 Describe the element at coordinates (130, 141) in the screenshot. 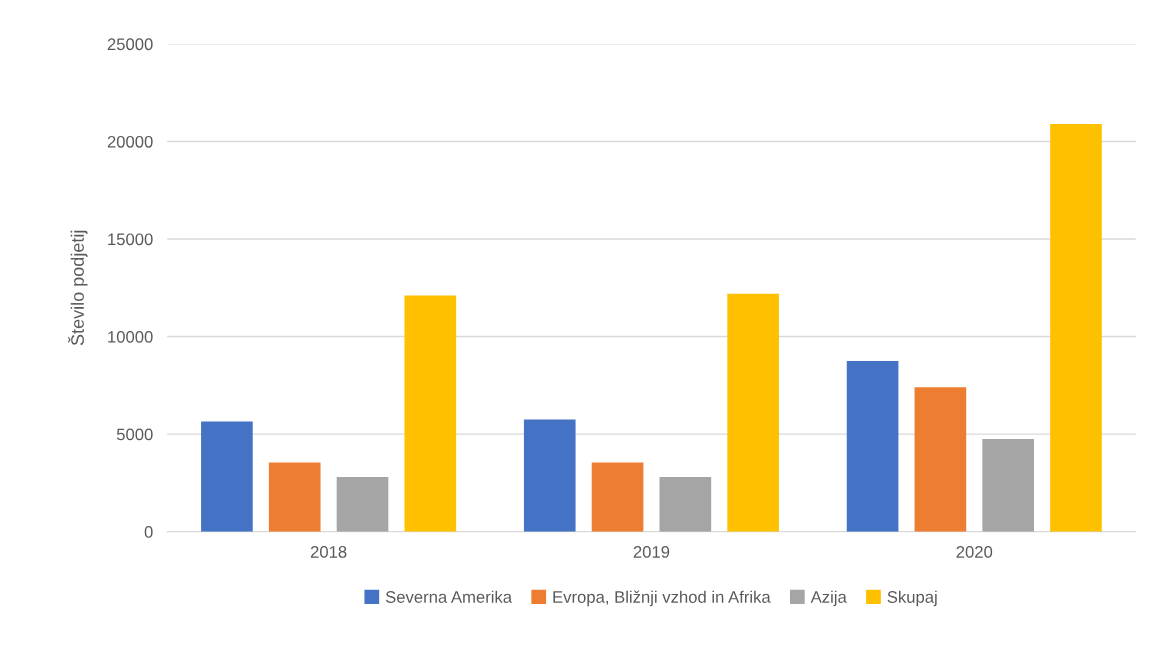

I see `y-tick-label: 20000` at that location.